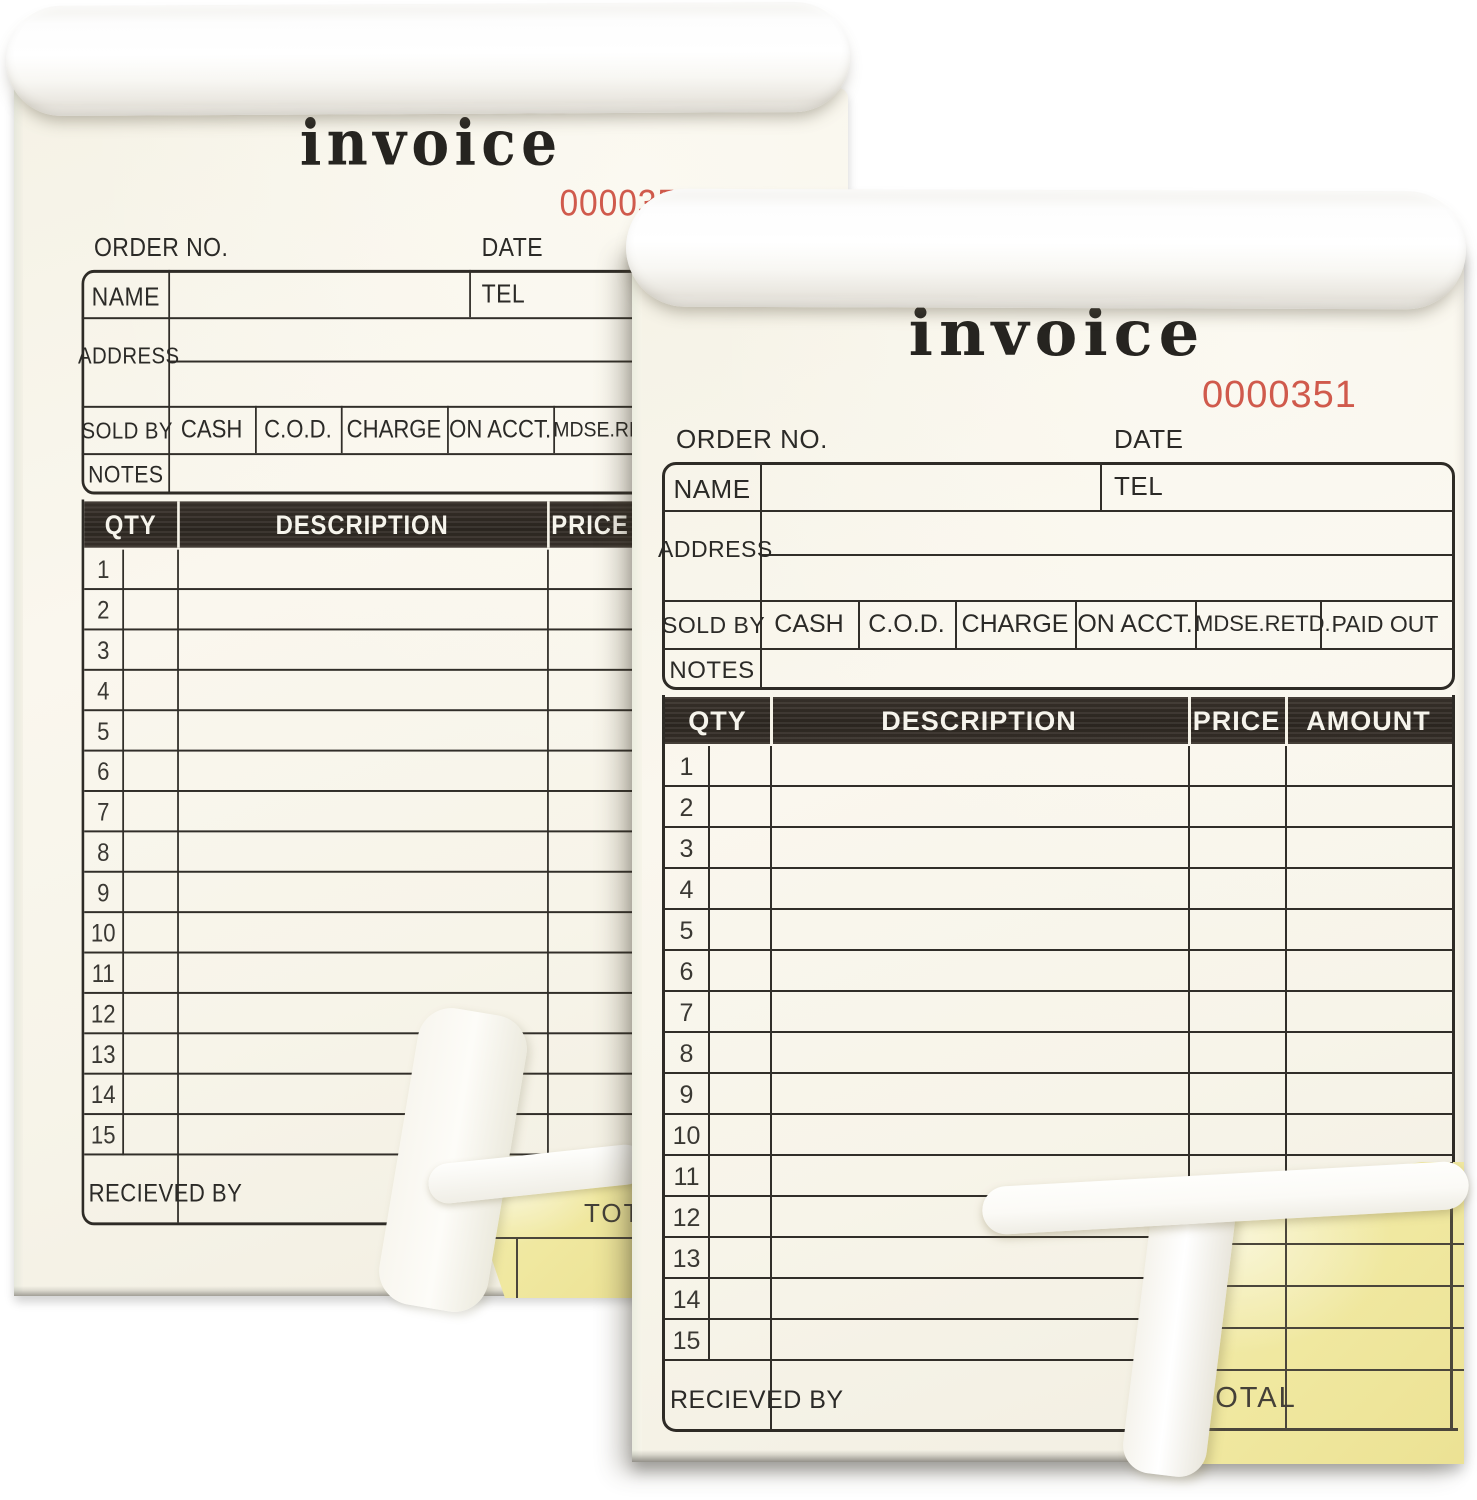 This screenshot has width=1477, height=1500. I want to click on payment-option-mdse-retd: MDSE.RETD., so click(1263, 623).